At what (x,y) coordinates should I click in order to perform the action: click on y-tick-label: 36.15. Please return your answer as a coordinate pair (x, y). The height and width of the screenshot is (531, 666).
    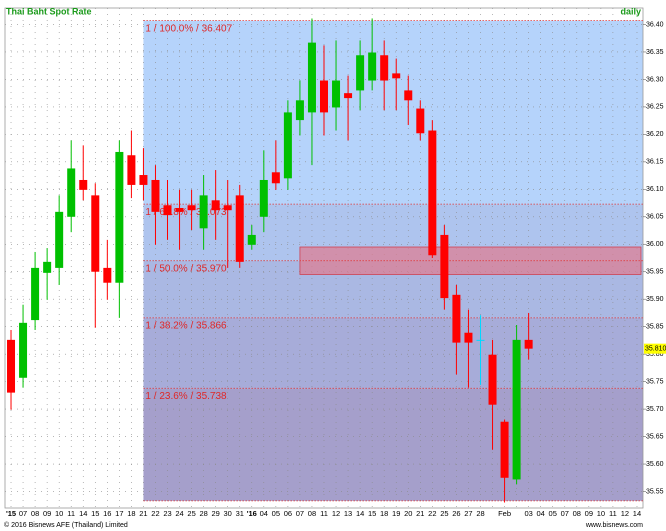
    Looking at the image, I should click on (655, 162).